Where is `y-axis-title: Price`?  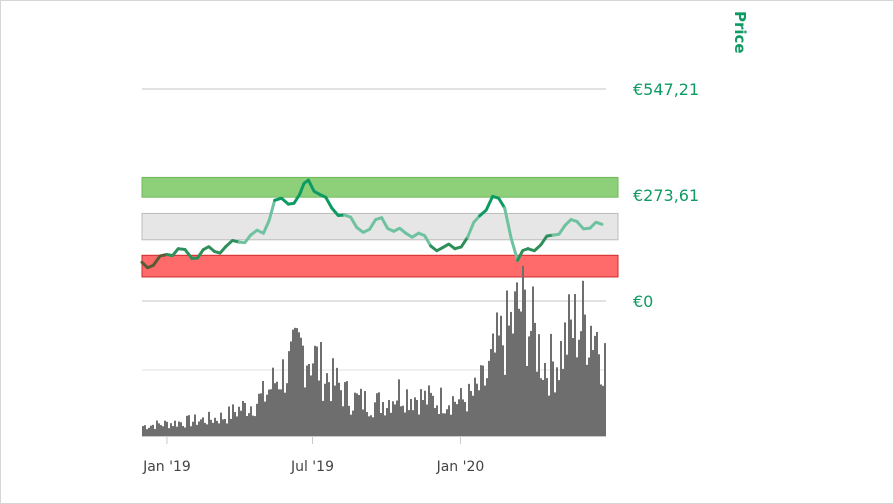 y-axis-title: Price is located at coordinates (740, 32).